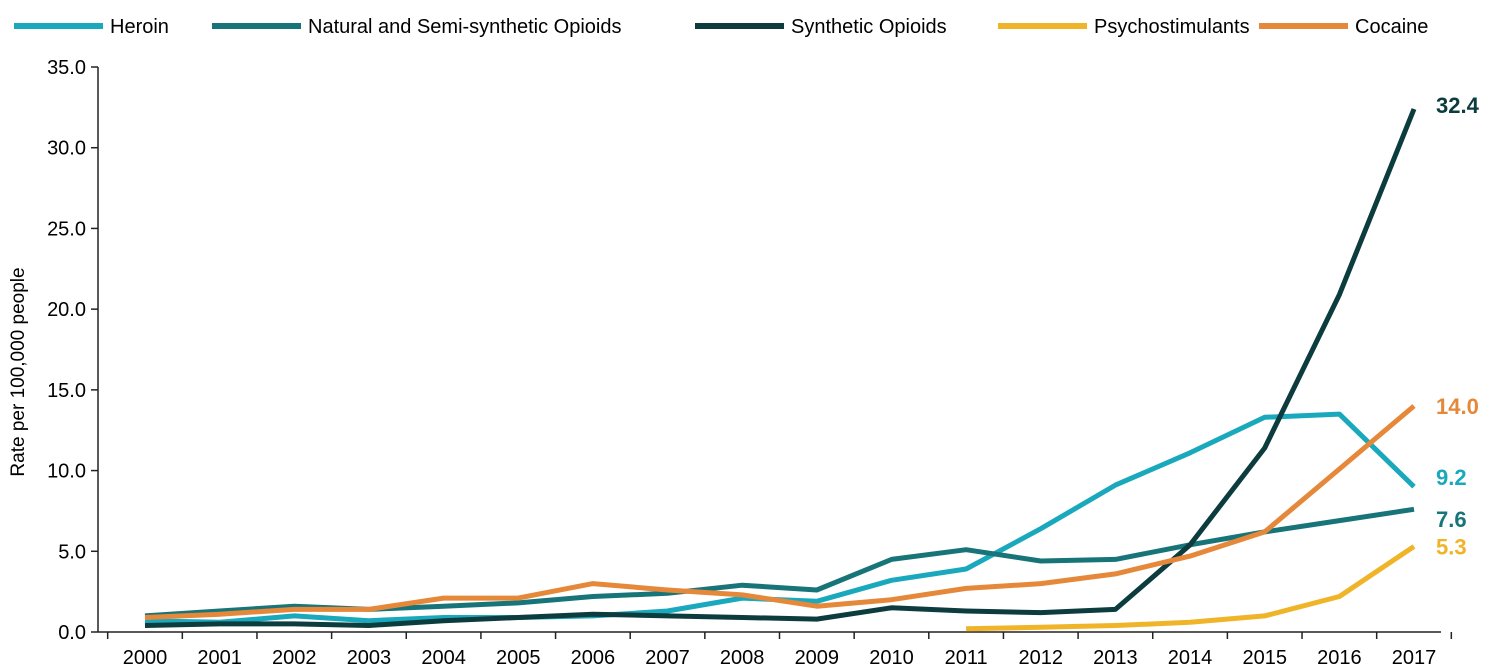  What do you see at coordinates (817, 658) in the screenshot?
I see `x-tick-label: 2009` at bounding box center [817, 658].